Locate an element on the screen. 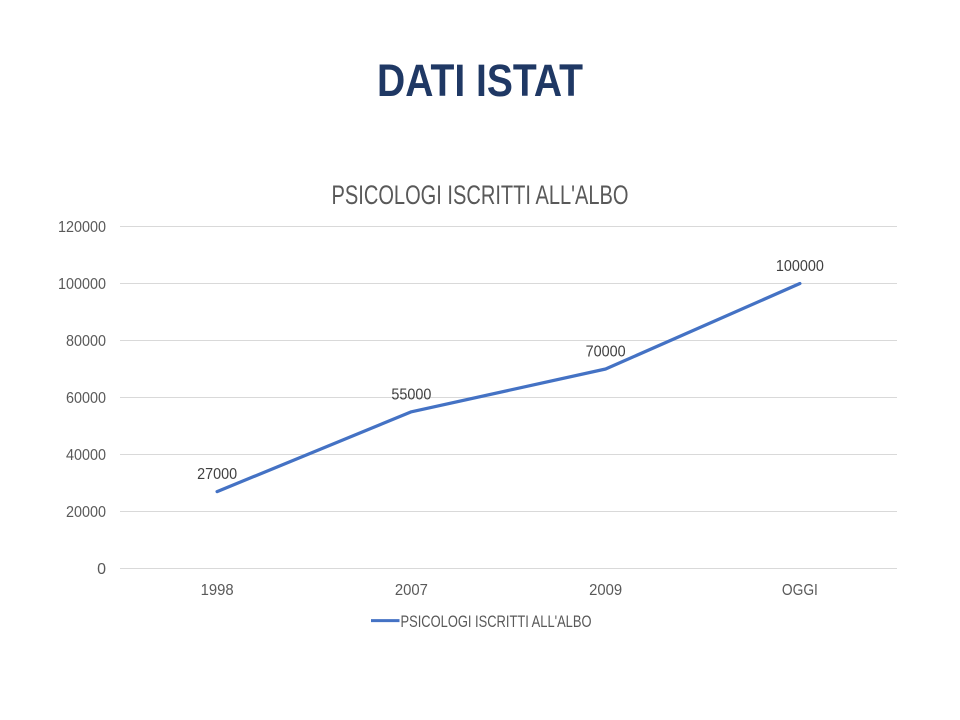 This screenshot has height=720, width=960. svg-text: 120000 is located at coordinates (82, 227).